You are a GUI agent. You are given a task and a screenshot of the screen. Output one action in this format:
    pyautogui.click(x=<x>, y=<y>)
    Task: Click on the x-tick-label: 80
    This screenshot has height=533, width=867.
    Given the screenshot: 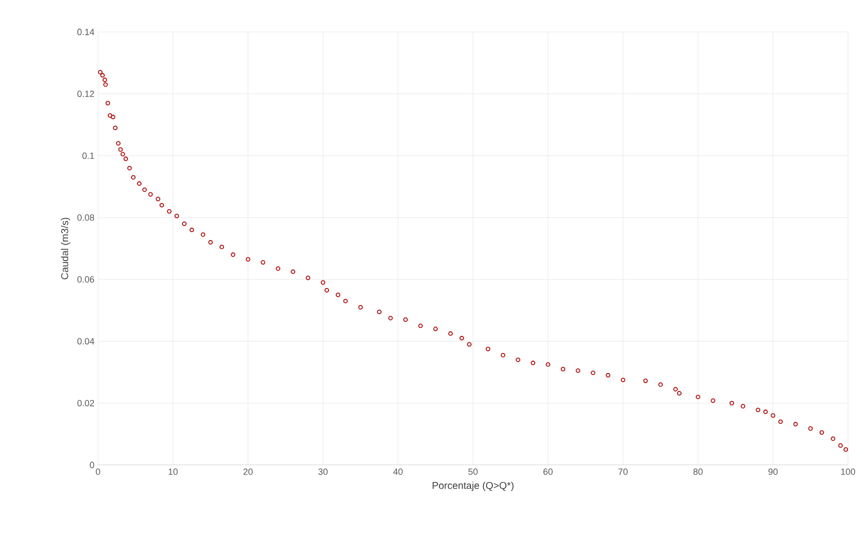 What is the action you would take?
    pyautogui.click(x=698, y=471)
    